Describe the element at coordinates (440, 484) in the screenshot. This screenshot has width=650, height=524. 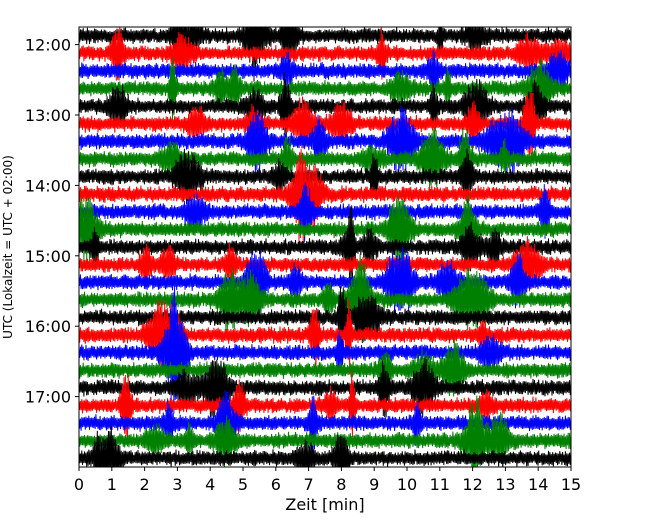
I see `x-tick-label: 11` at that location.